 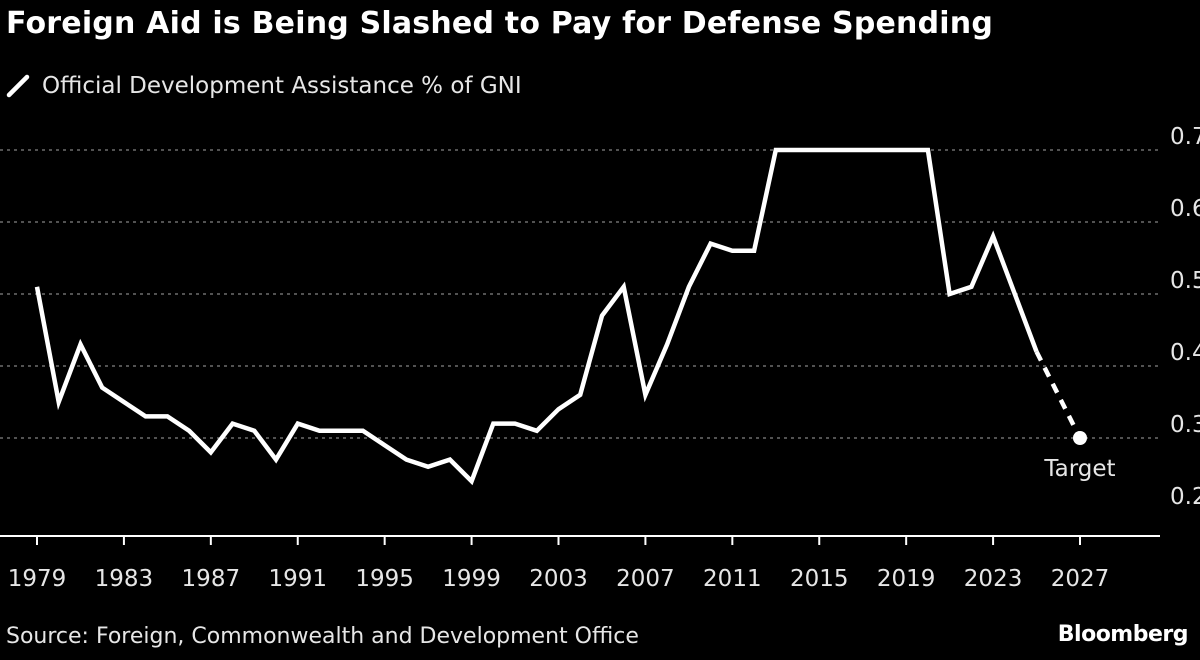 I want to click on x-tick-label: 1995, so click(x=384, y=579).